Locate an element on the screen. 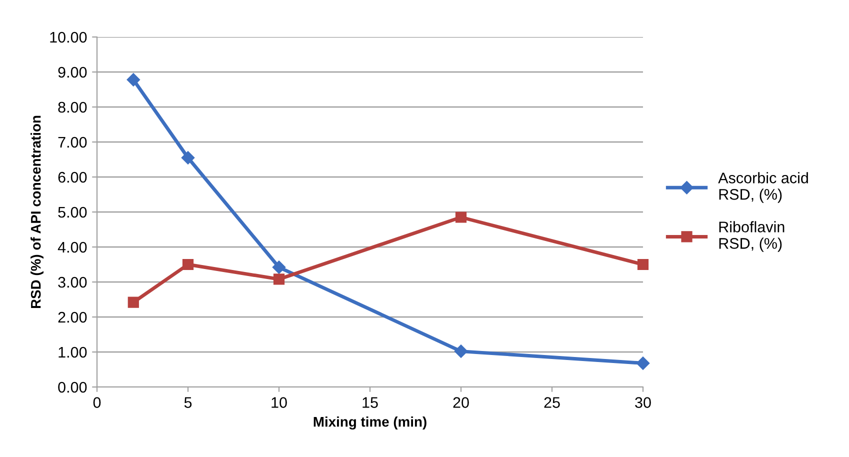  y-tick-label: 8.00 is located at coordinates (72, 107).